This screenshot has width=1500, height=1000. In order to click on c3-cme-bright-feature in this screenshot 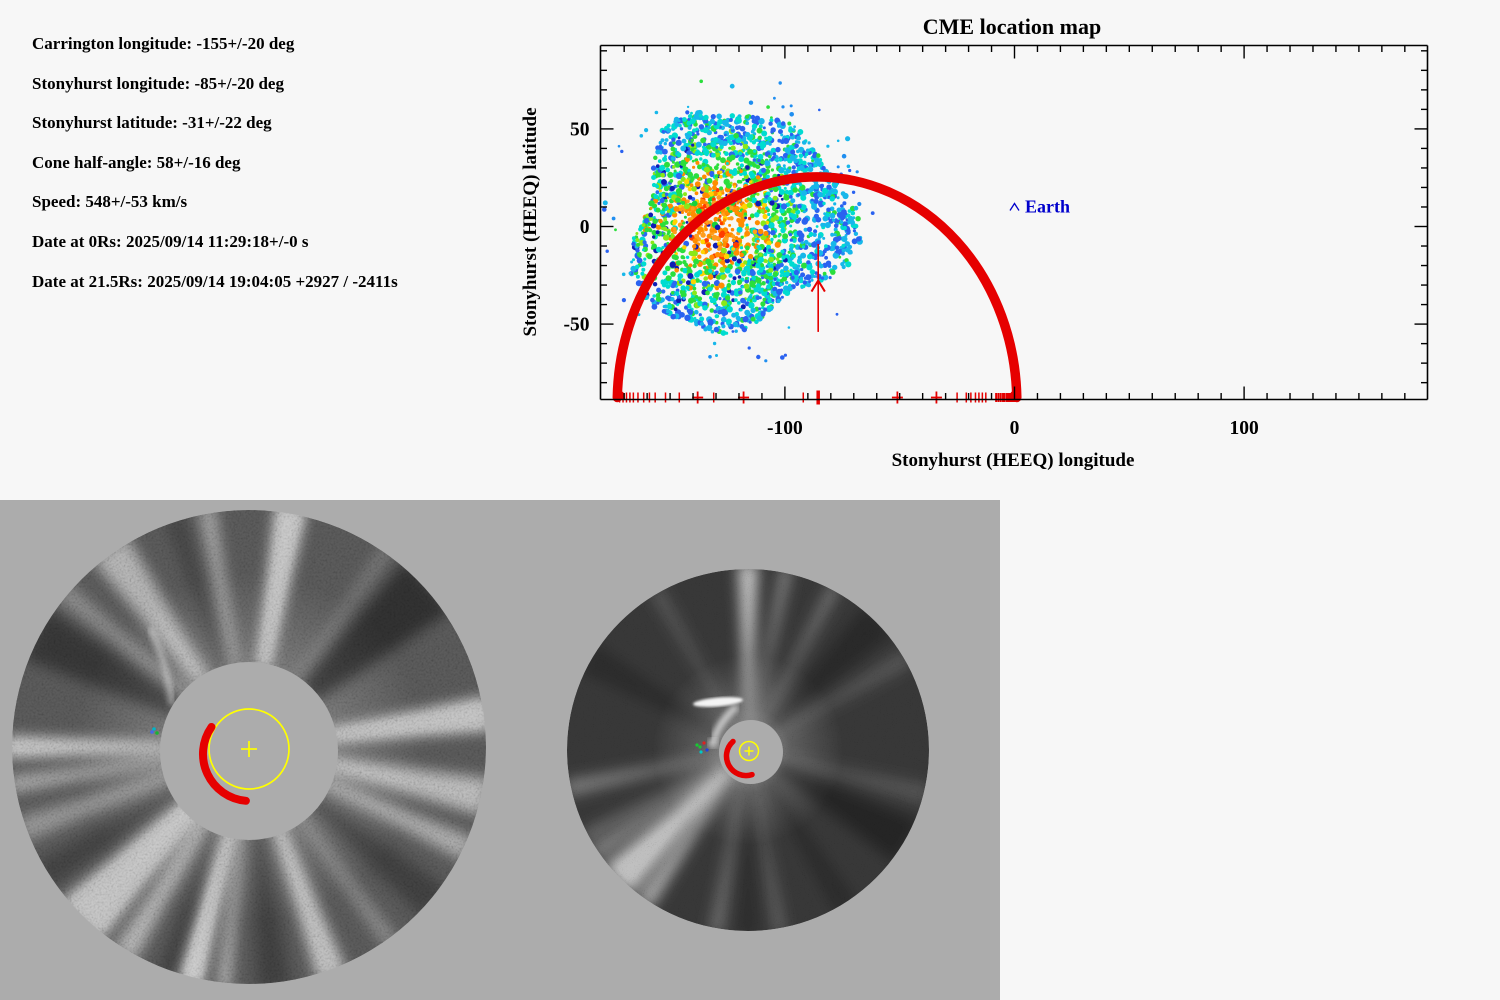, I will do `click(718, 702)`.